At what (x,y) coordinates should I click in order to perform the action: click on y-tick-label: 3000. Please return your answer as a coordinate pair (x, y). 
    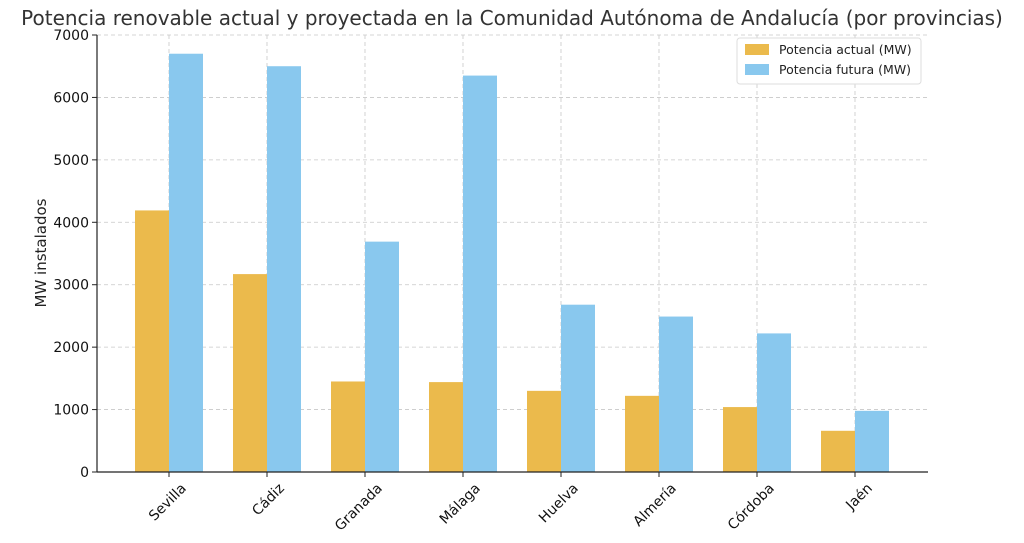
    Looking at the image, I should click on (71, 286).